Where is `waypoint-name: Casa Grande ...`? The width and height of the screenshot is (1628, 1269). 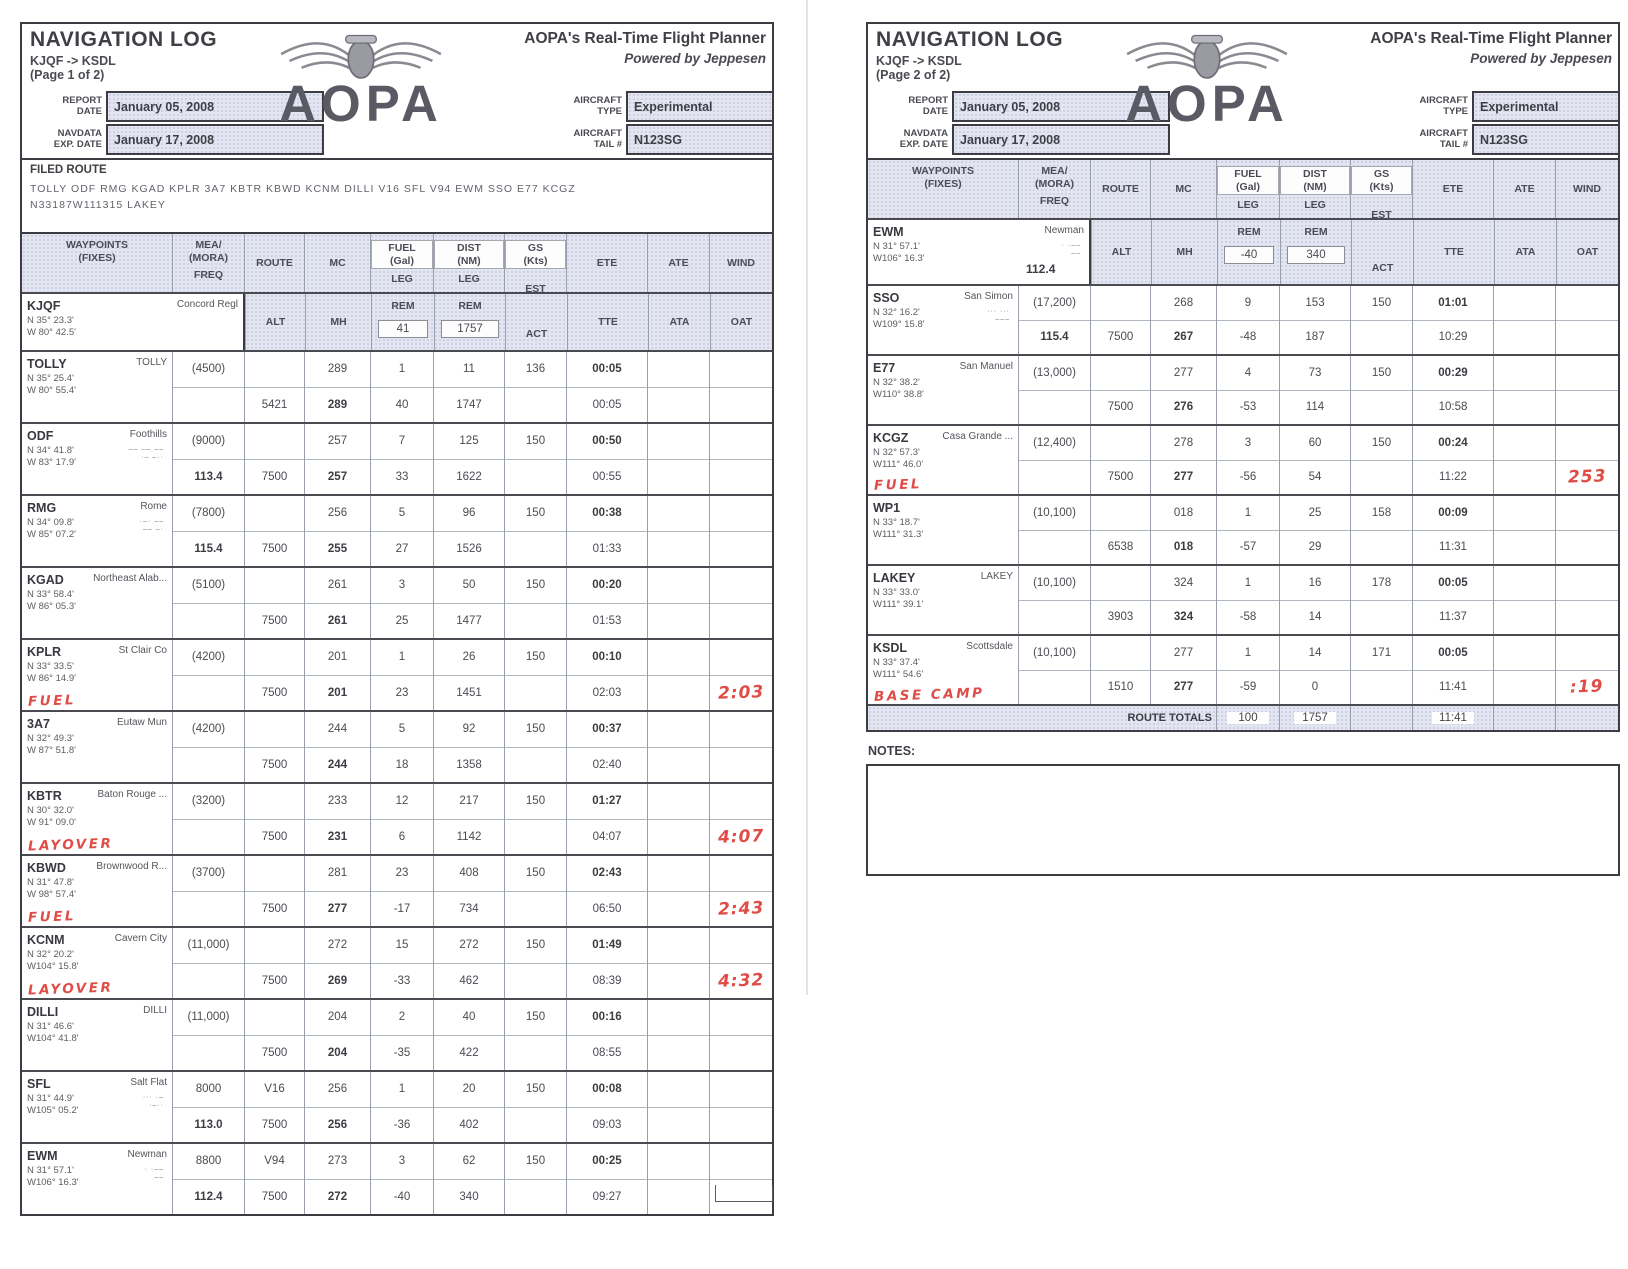
waypoint-name: Casa Grande ... is located at coordinates (977, 436).